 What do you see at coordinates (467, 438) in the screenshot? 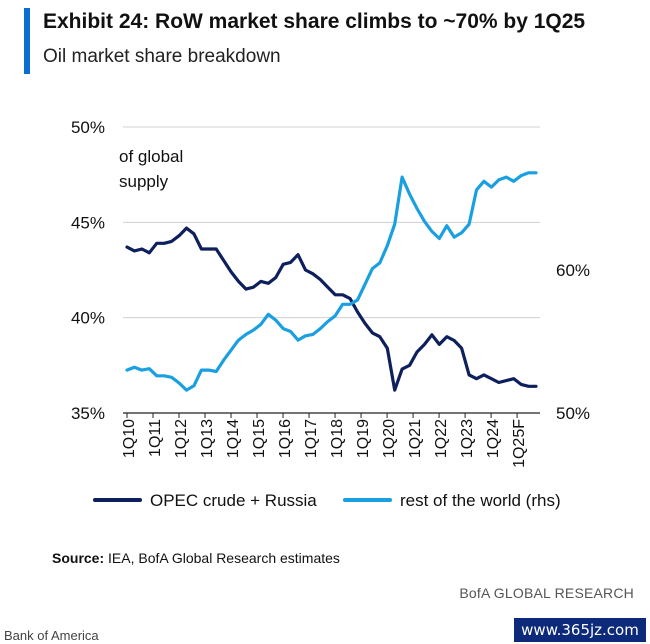
I see `x-tick-label: 1Q23` at bounding box center [467, 438].